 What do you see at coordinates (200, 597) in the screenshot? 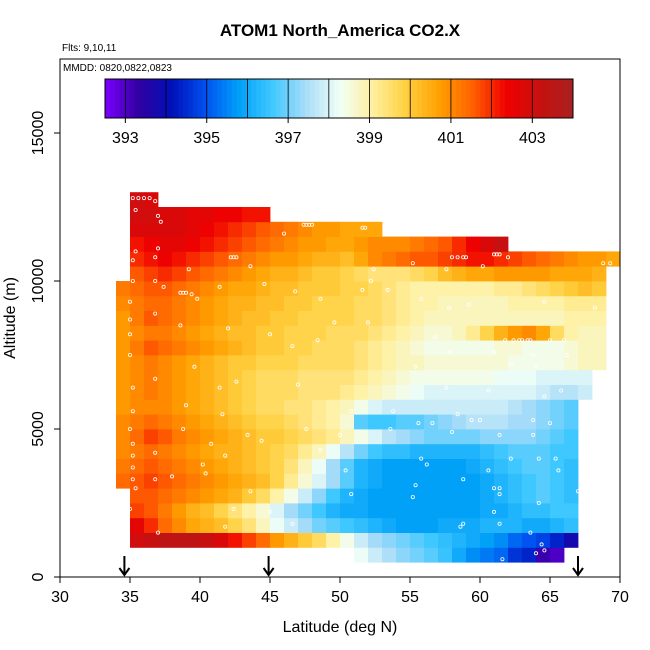
I see `x-tick-label: 40` at bounding box center [200, 597].